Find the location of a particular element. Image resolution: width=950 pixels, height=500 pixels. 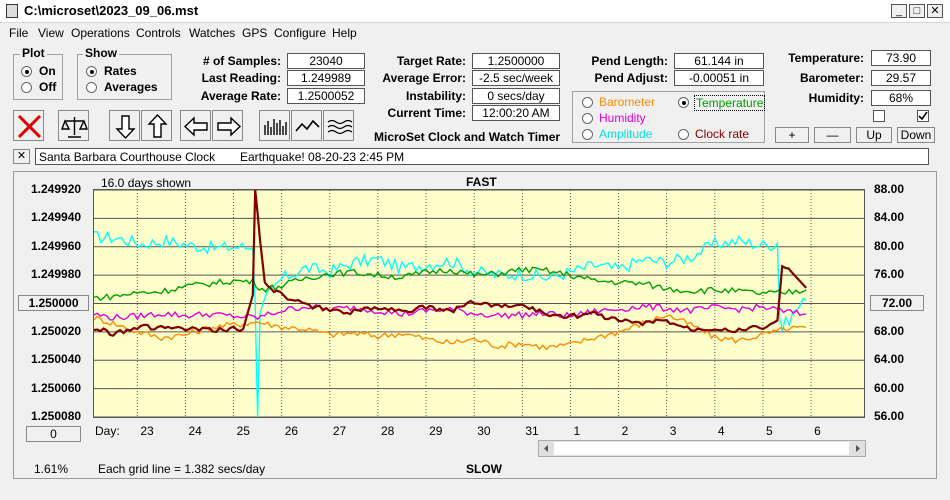

temperature-radio is located at coordinates (683, 102).